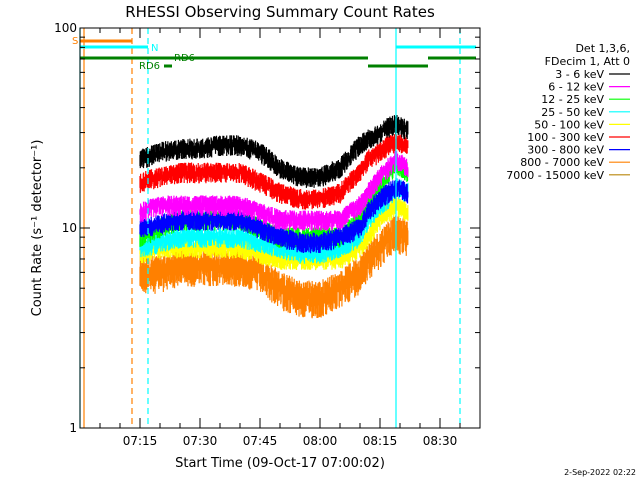  I want to click on legend-header-line-1: Det 1,3,6,, so click(602, 48).